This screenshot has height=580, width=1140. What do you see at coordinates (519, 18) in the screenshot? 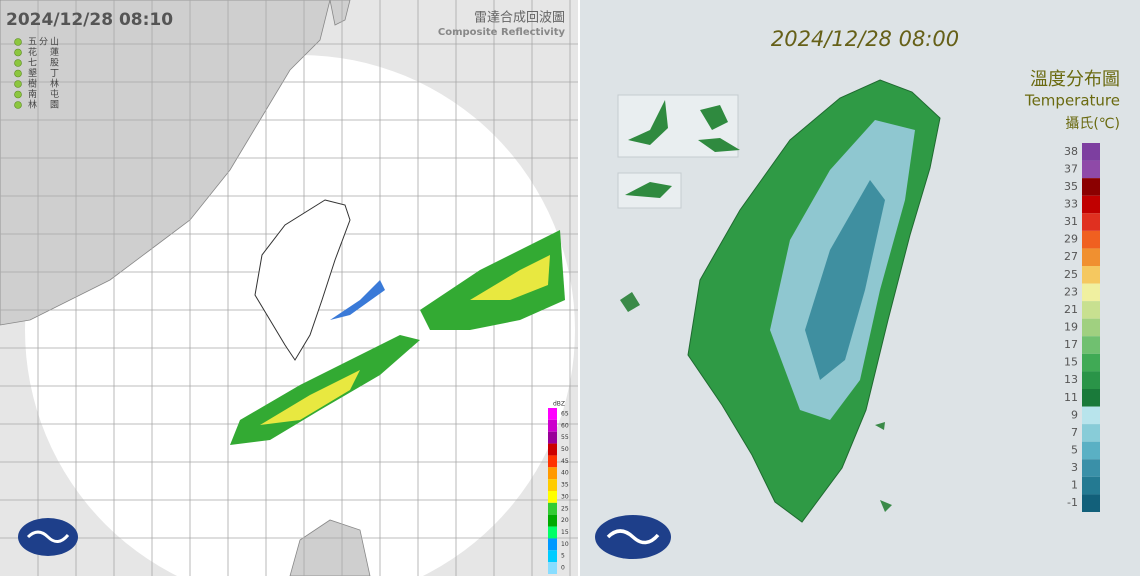
I see `radar-title: 雷達合成回波圖` at bounding box center [519, 18].